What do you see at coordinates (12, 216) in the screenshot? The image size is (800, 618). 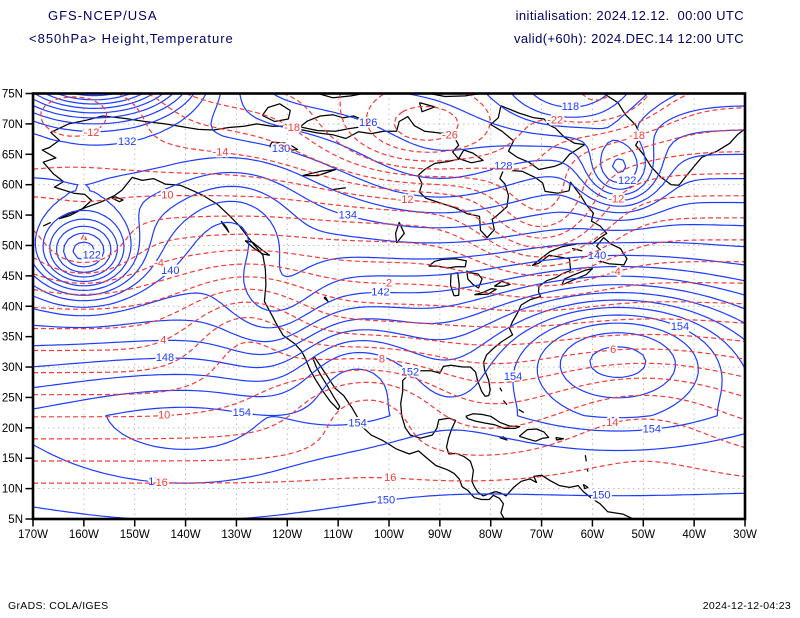 I see `svg-text: 55N` at bounding box center [12, 216].